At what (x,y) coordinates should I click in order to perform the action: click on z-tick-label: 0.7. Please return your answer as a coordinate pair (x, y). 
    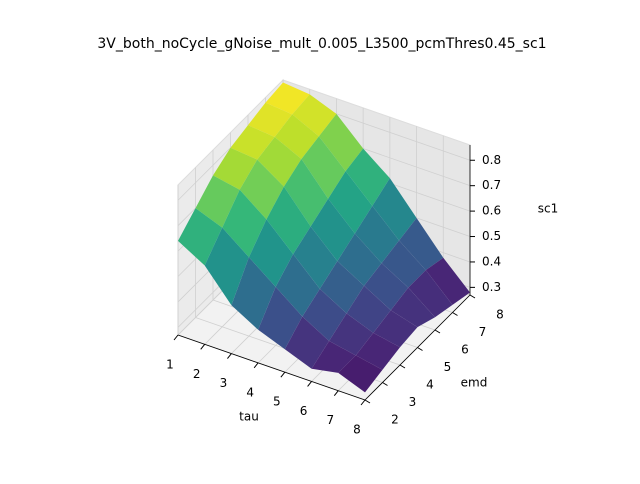
    Looking at the image, I should click on (491, 185).